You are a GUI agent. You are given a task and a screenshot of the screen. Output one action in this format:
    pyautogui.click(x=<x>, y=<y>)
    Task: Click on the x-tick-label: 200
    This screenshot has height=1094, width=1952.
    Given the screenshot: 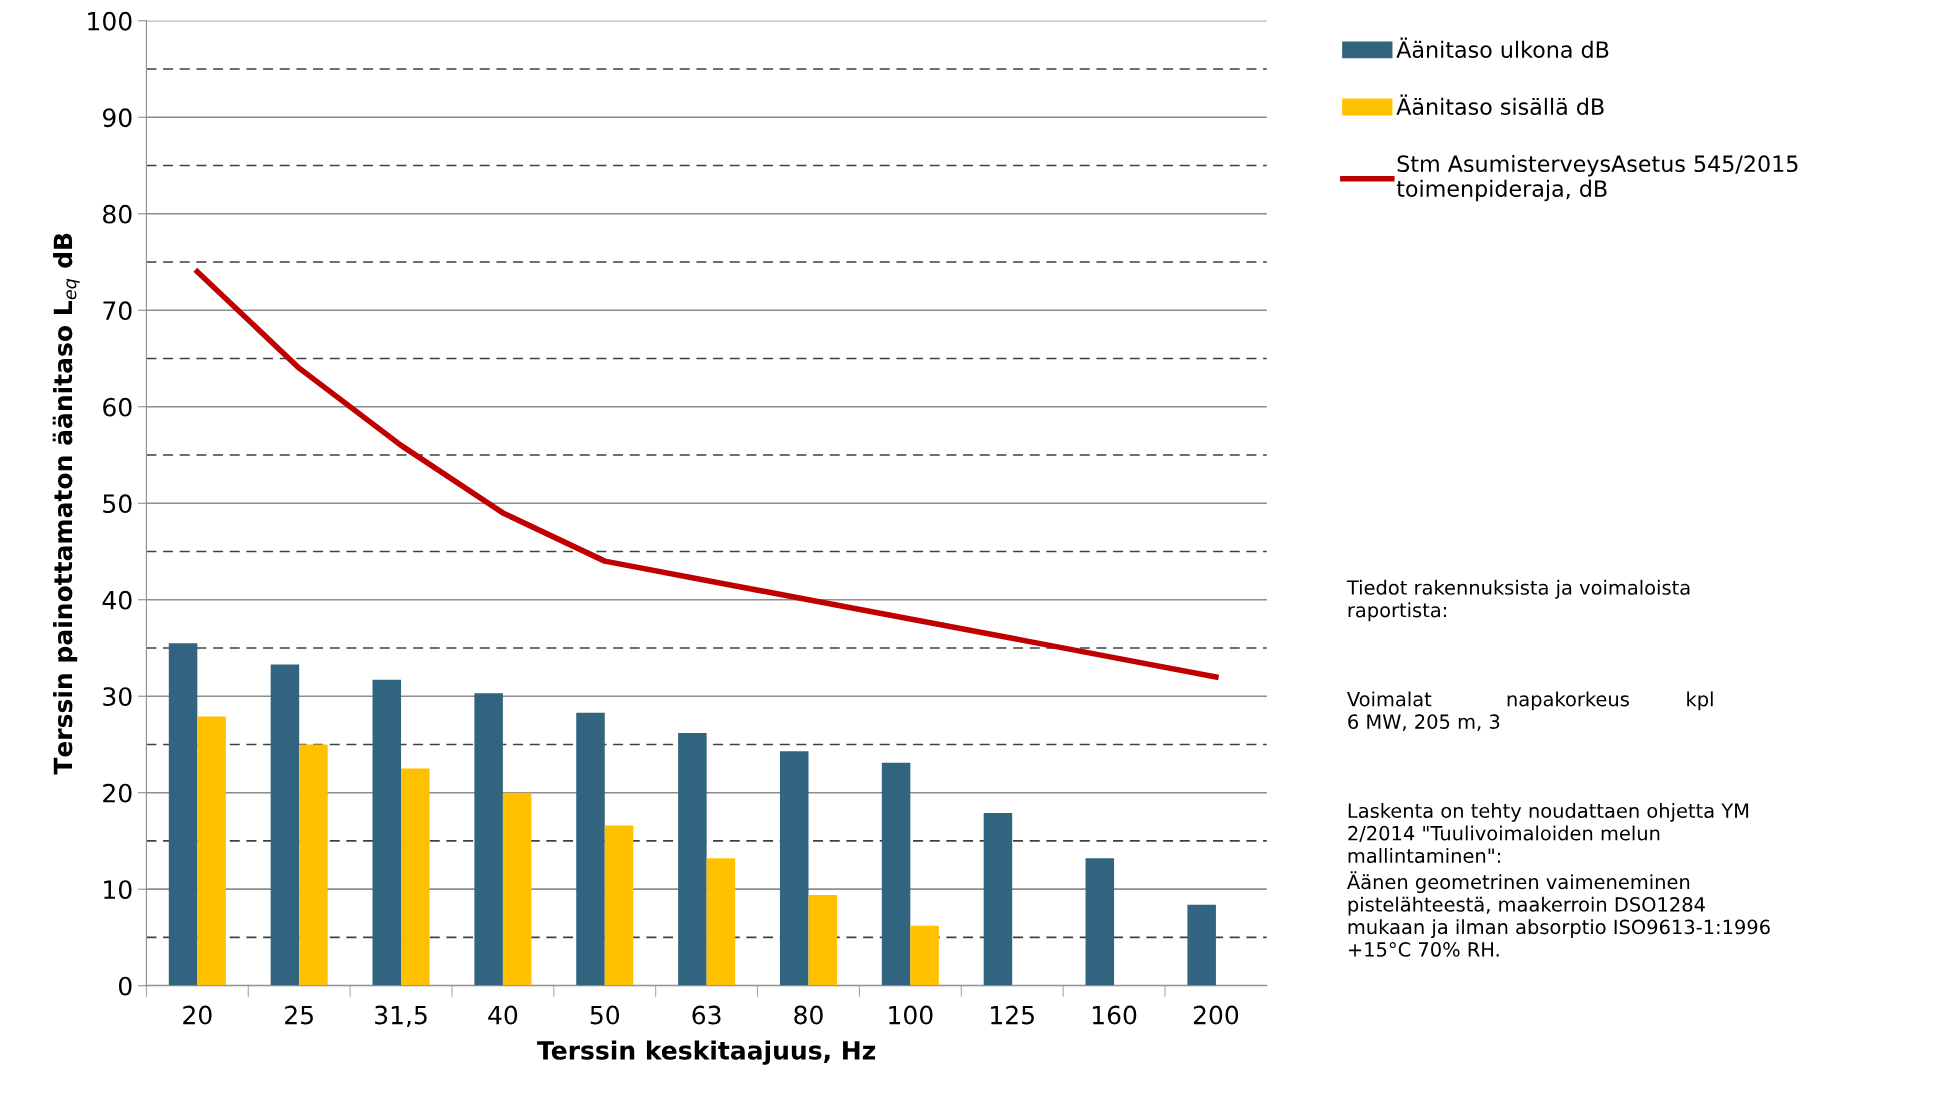 What is the action you would take?
    pyautogui.click(x=1216, y=1015)
    